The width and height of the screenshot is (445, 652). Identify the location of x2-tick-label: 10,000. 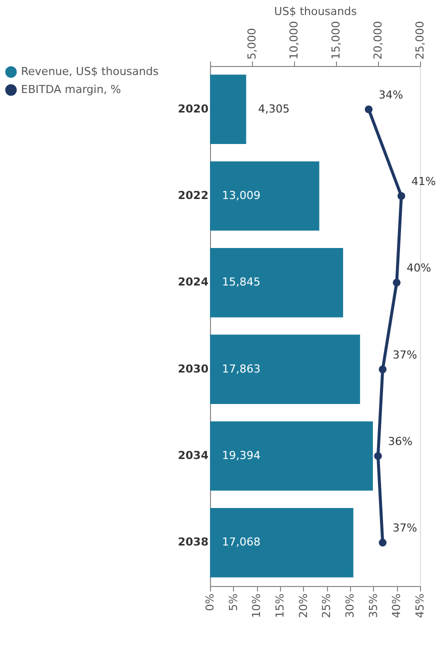
(294, 40).